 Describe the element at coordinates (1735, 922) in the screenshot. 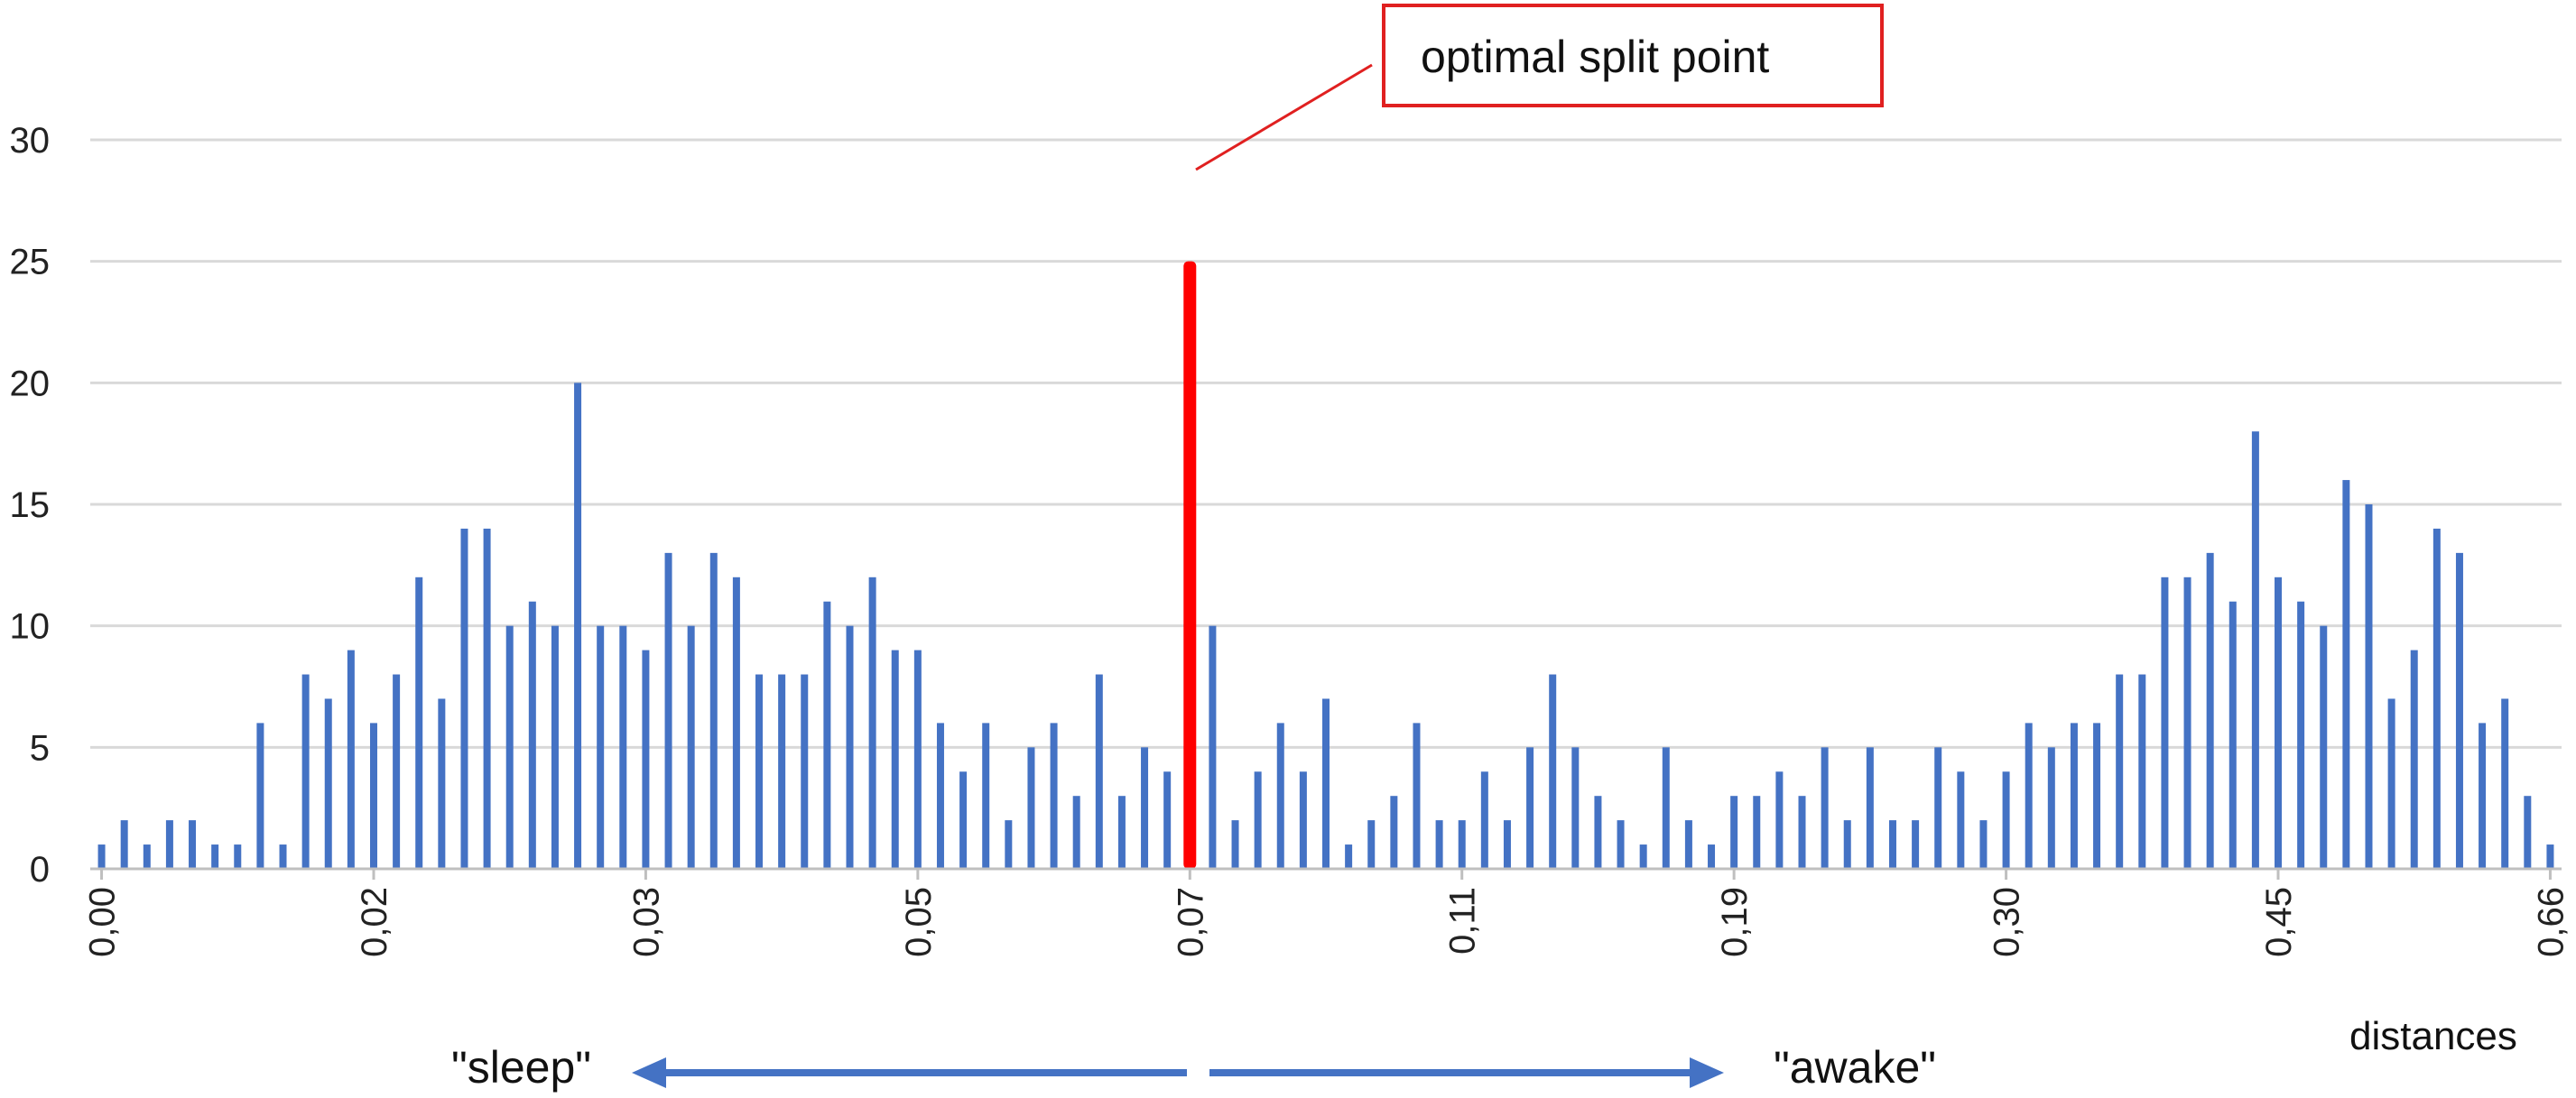

I see `x-tick-label: 0,19` at that location.